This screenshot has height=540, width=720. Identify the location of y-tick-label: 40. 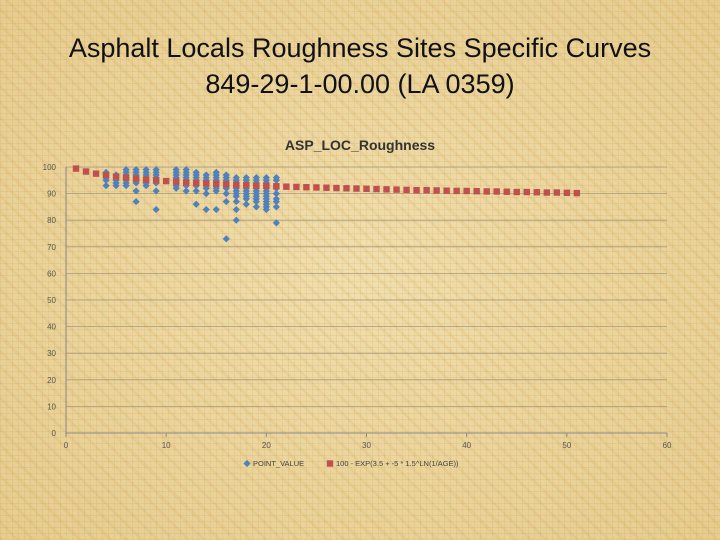
(51, 327).